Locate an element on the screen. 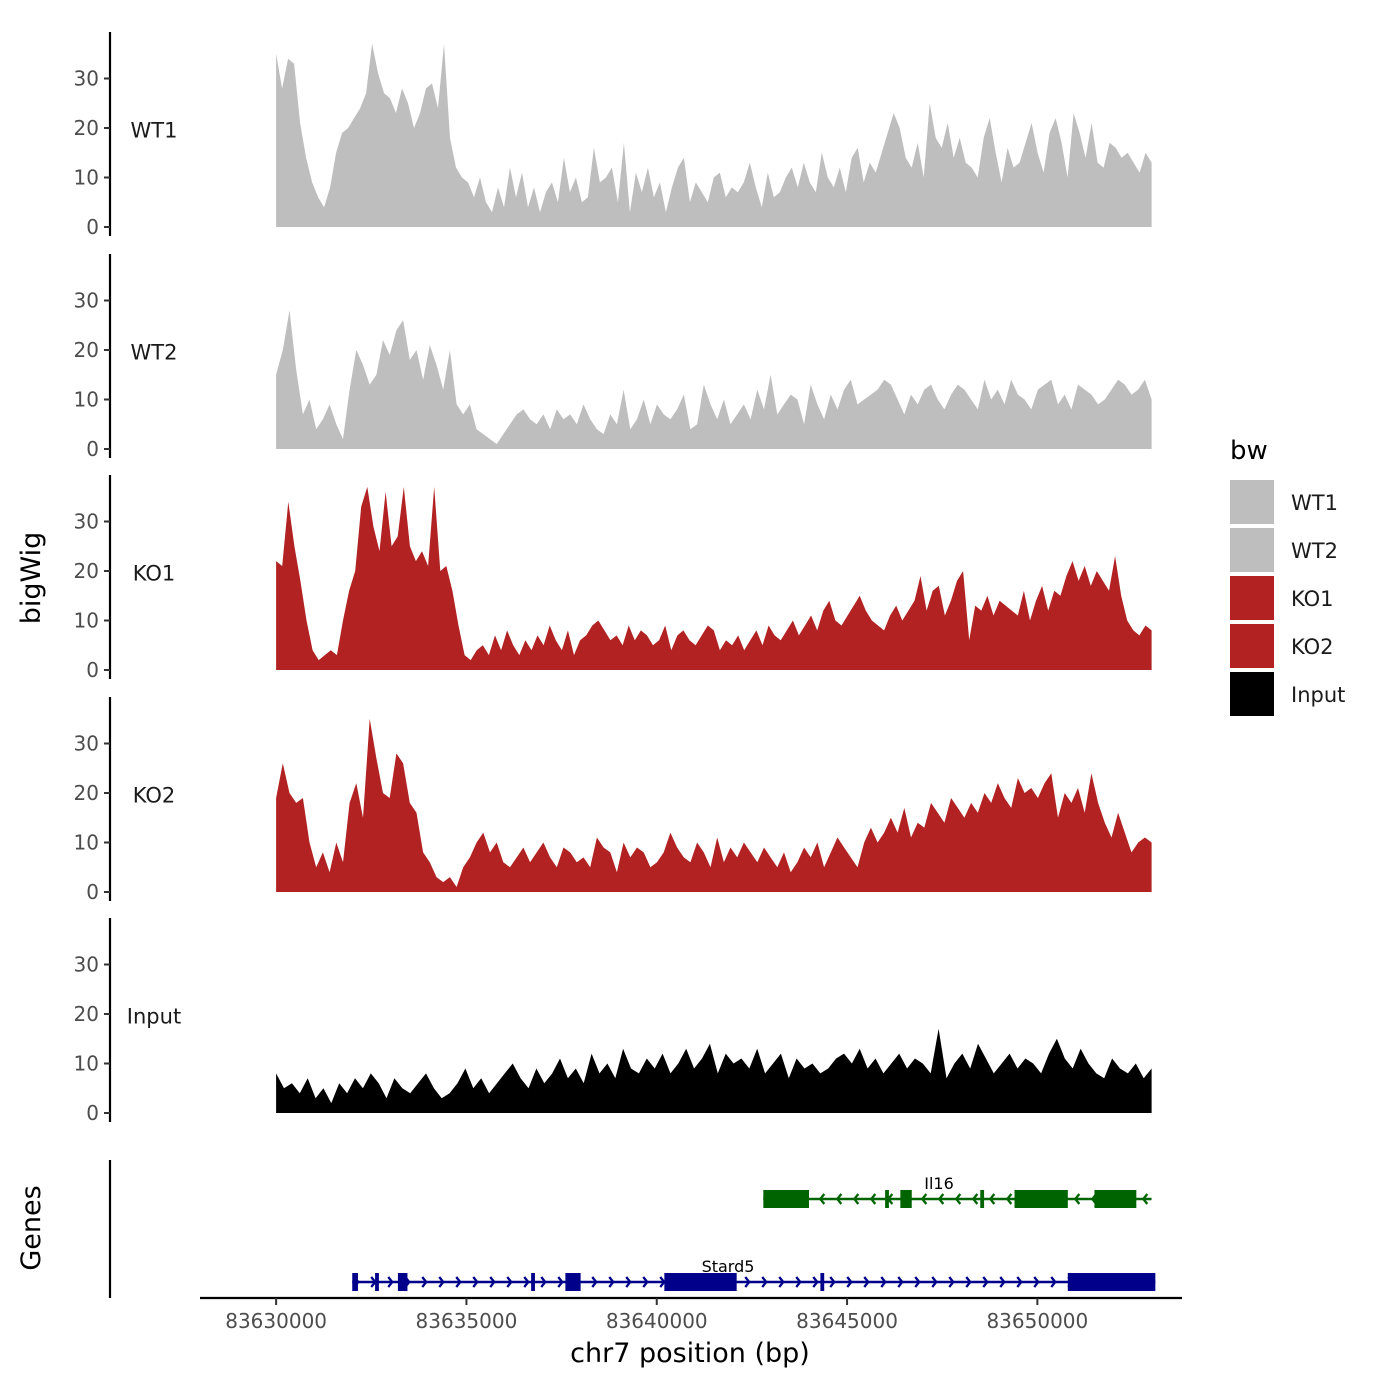 This screenshot has height=1400, width=1400. legend-item-wt2: WT2 is located at coordinates (1284, 550).